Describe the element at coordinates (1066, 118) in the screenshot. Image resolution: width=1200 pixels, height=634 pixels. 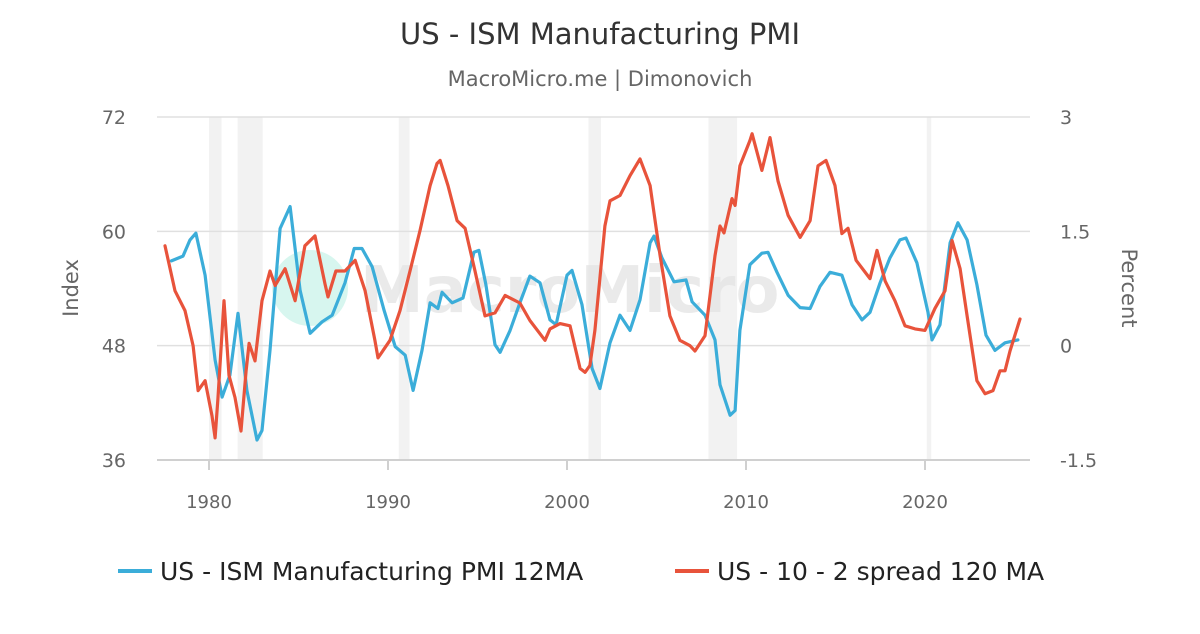
I see `y-tick-label-right: 3` at that location.